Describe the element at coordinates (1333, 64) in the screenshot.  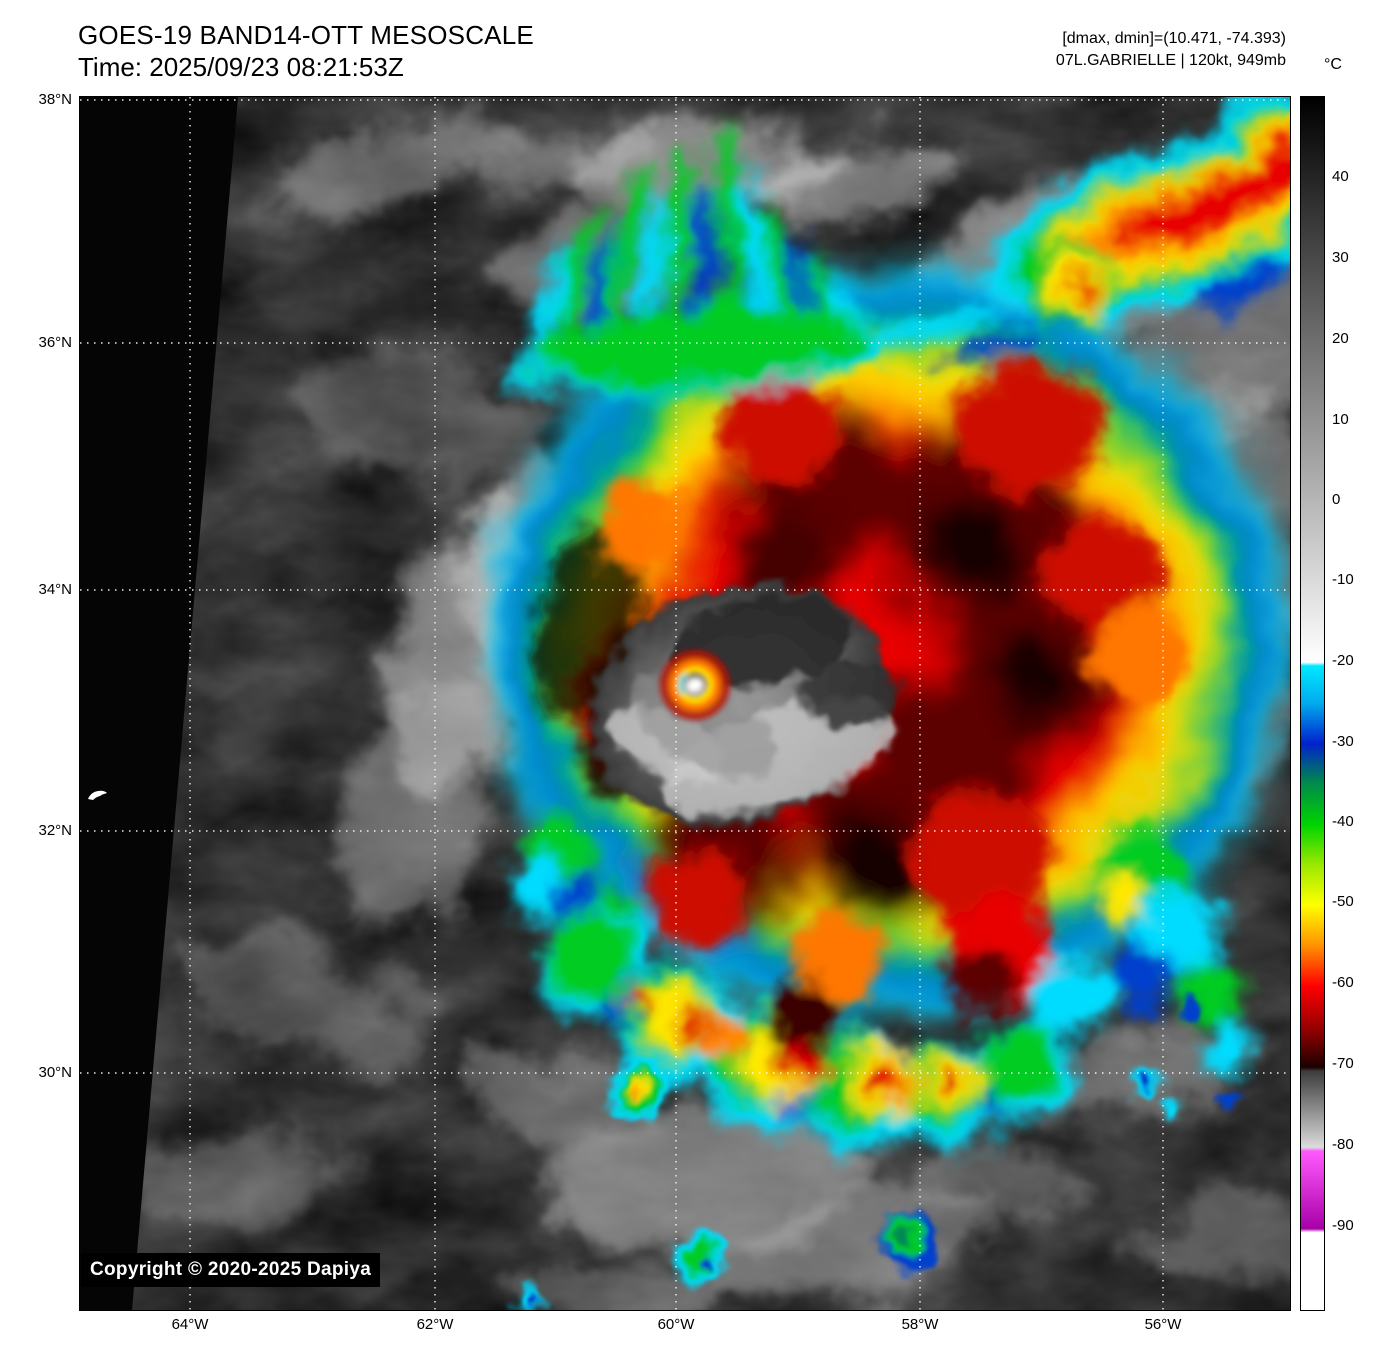
I see `colorbar-unit-label: °C` at that location.